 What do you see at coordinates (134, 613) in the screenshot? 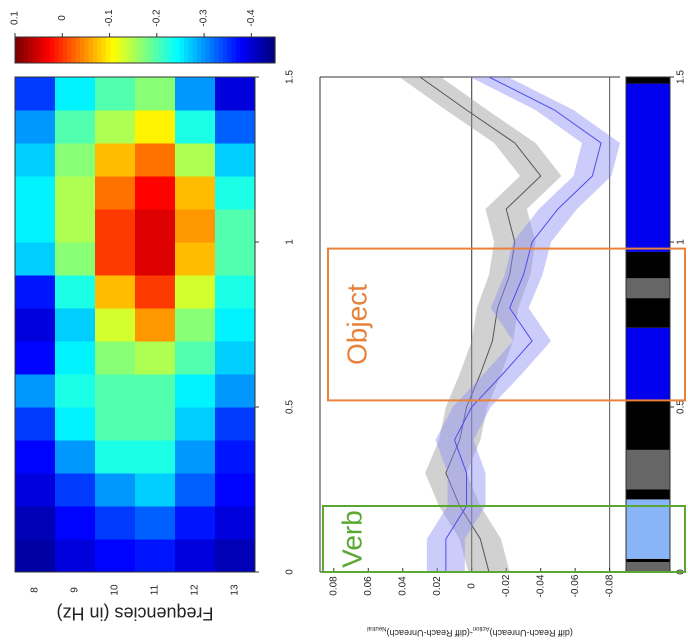
I see `x-axis-title: Frequencies (in Hz)` at bounding box center [134, 613].